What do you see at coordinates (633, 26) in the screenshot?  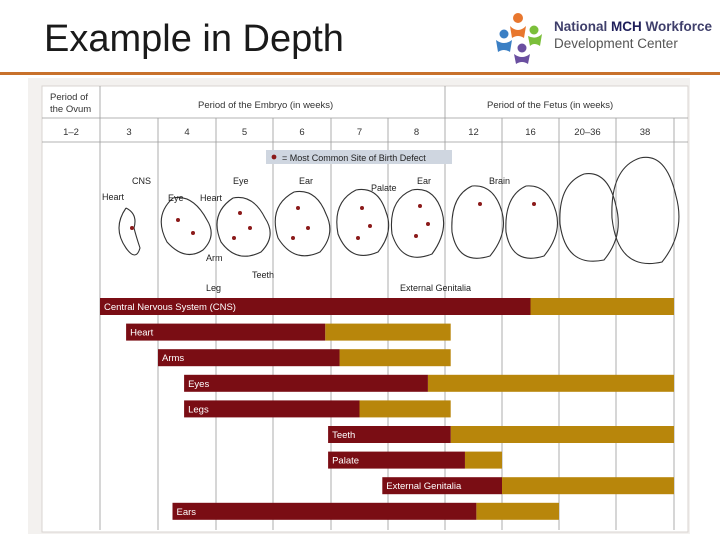 I see `logo-line1: National MCH Workforce` at bounding box center [633, 26].